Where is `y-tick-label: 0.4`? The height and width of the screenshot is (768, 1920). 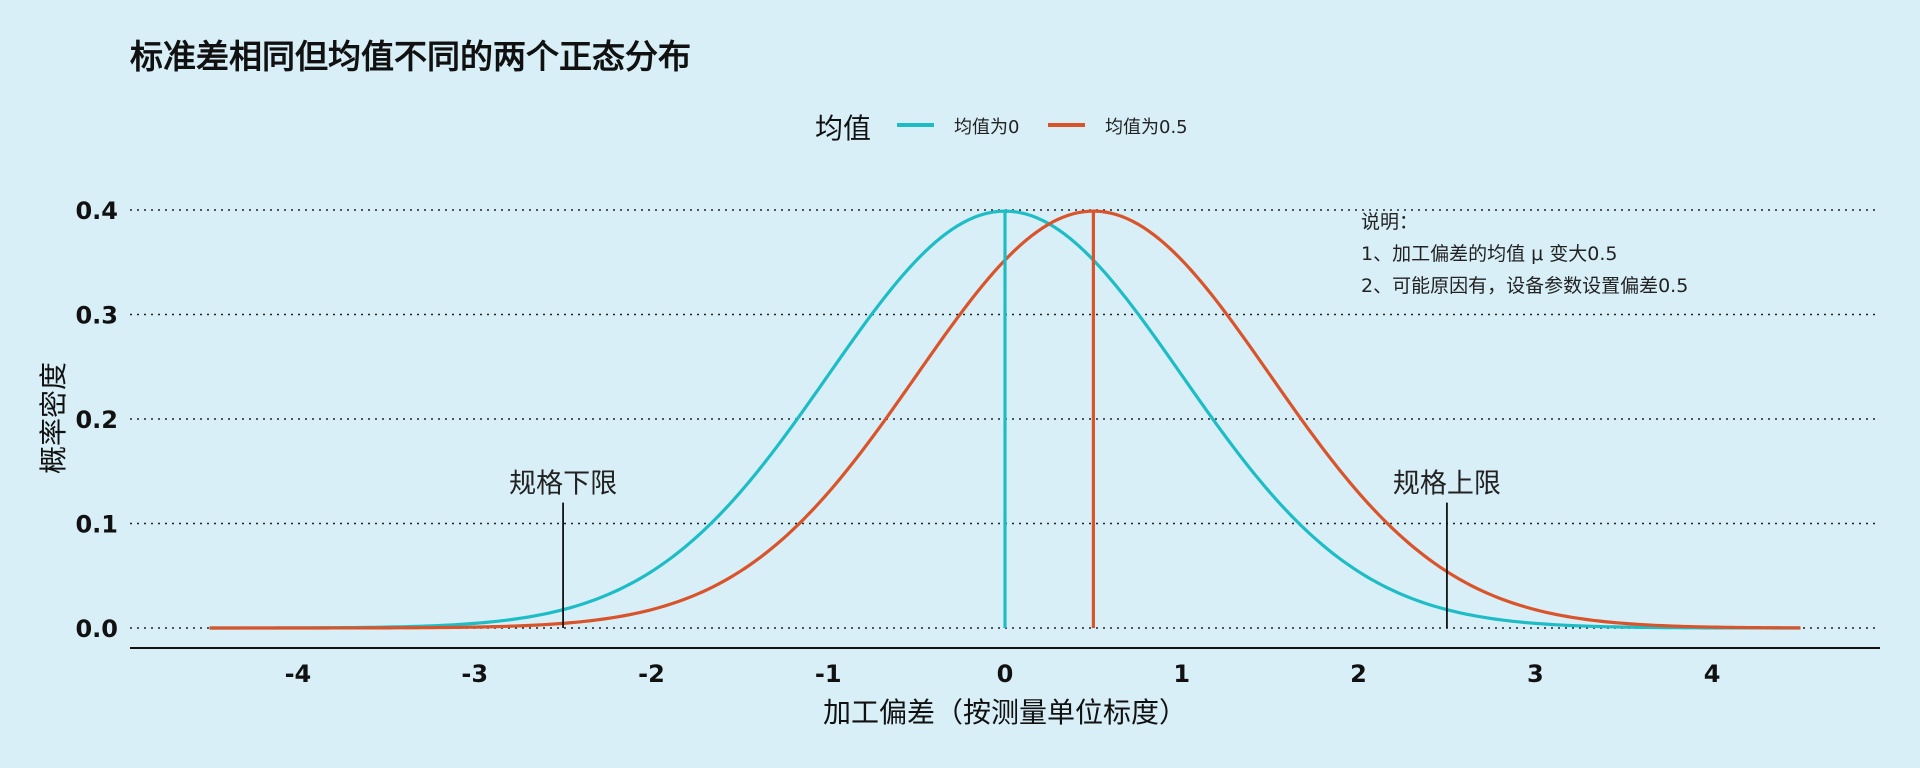 y-tick-label: 0.4 is located at coordinates (96, 211).